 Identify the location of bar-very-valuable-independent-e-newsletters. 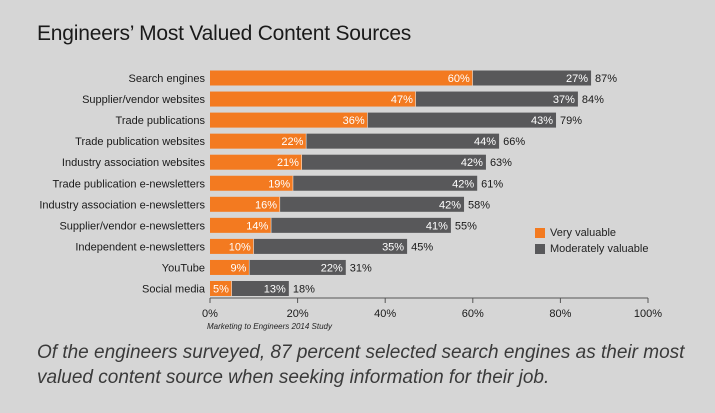
(232, 246).